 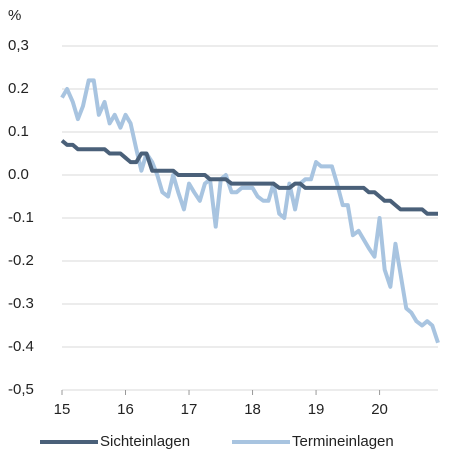 I want to click on x-tick-label: 19, so click(x=316, y=409).